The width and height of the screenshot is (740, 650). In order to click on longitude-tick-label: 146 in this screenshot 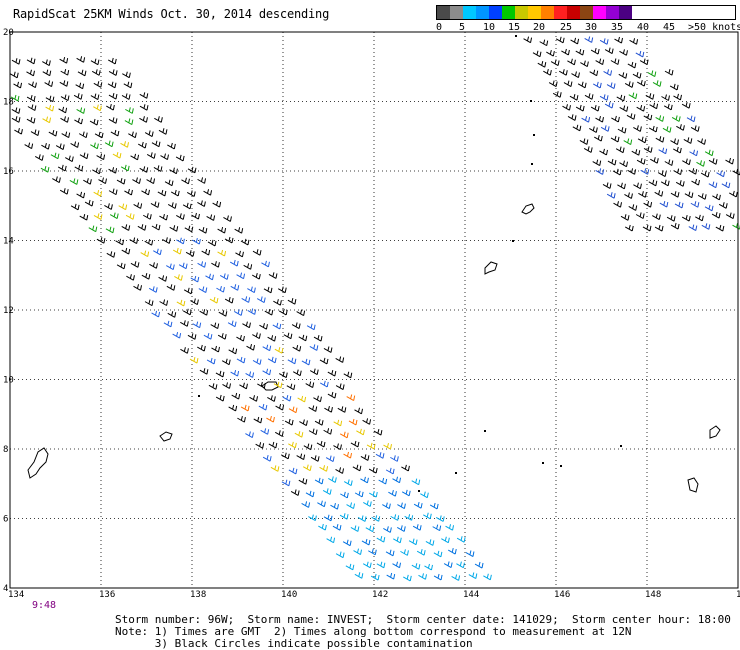, I will do `click(562, 595)`.